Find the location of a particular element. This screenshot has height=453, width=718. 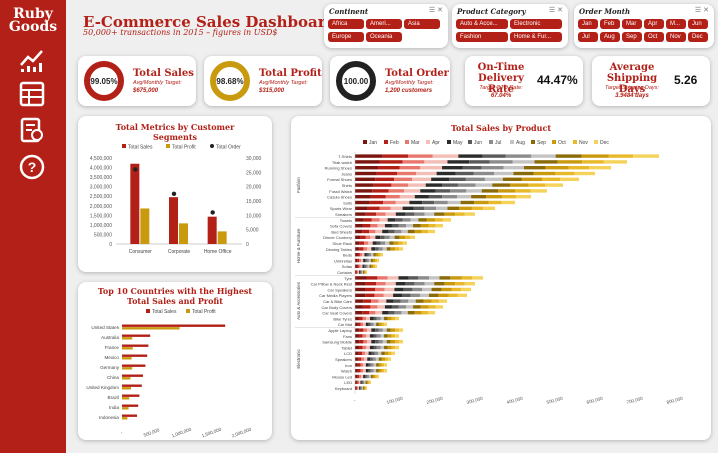

slicer-chip: Asia is located at coordinates (422, 24).